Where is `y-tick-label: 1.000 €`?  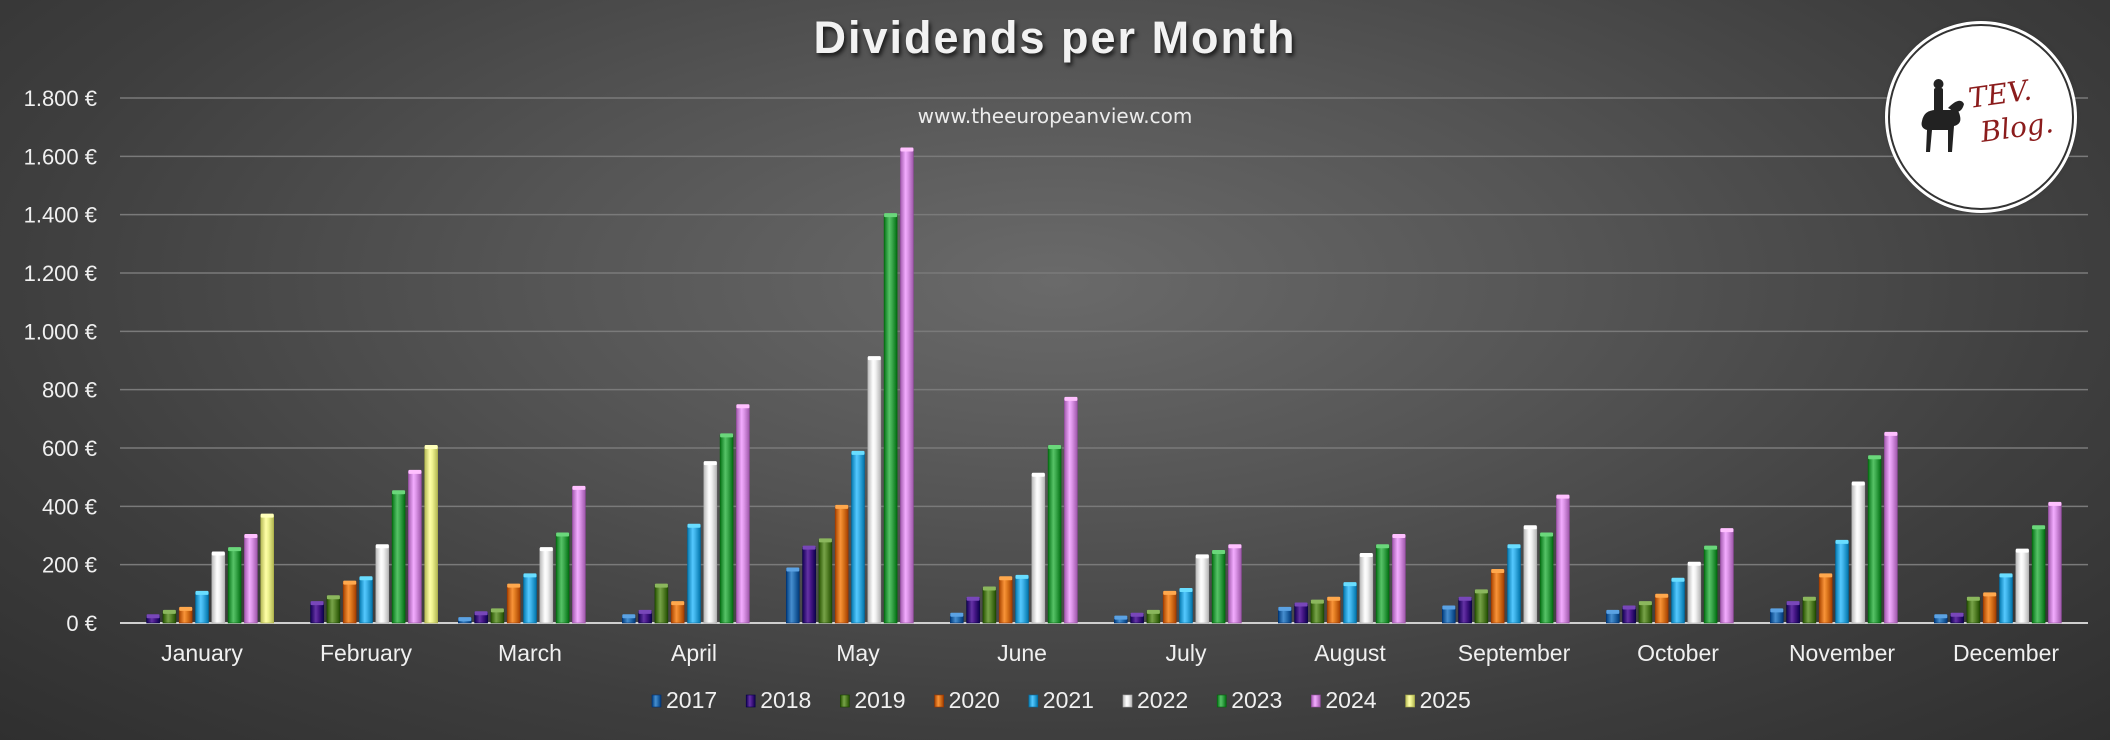 y-tick-label: 1.000 € is located at coordinates (60, 331).